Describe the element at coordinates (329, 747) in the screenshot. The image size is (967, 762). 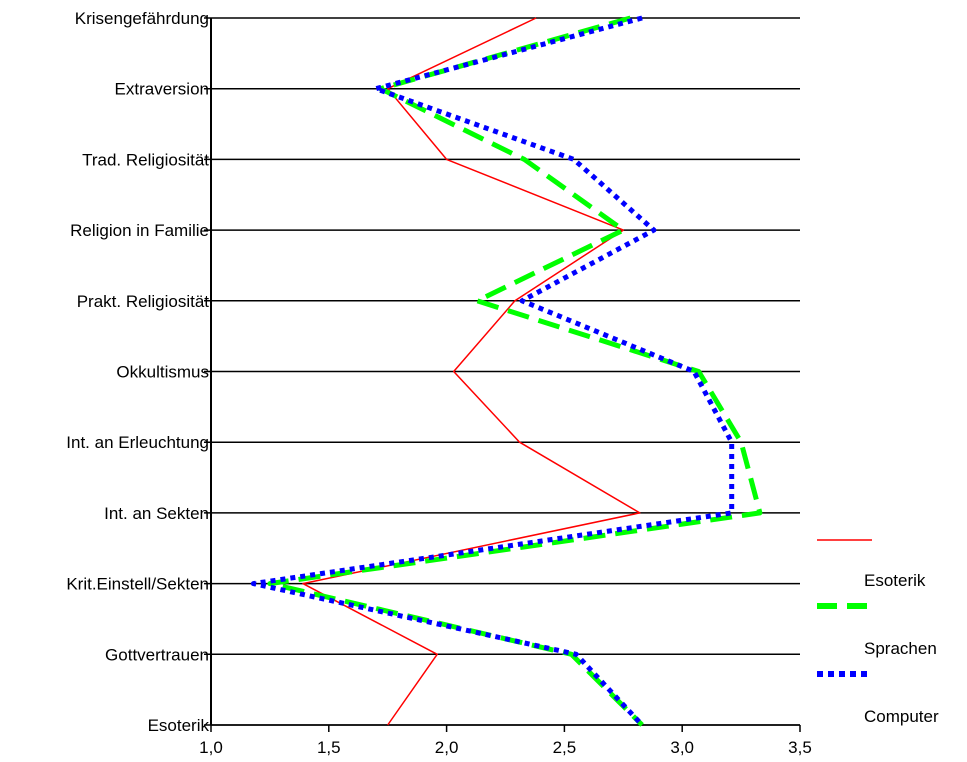
I see `x-tick-label: 1,5` at that location.